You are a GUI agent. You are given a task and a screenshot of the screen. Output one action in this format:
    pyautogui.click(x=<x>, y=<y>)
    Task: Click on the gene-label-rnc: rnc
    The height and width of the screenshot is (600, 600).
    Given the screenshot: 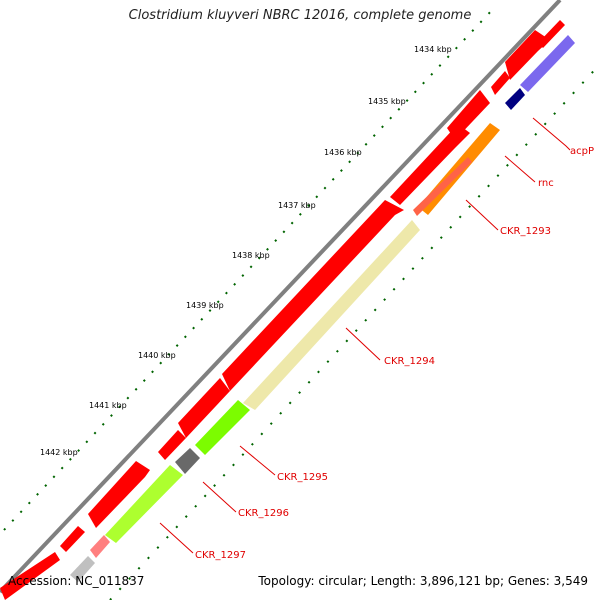 What is the action you would take?
    pyautogui.click(x=546, y=183)
    